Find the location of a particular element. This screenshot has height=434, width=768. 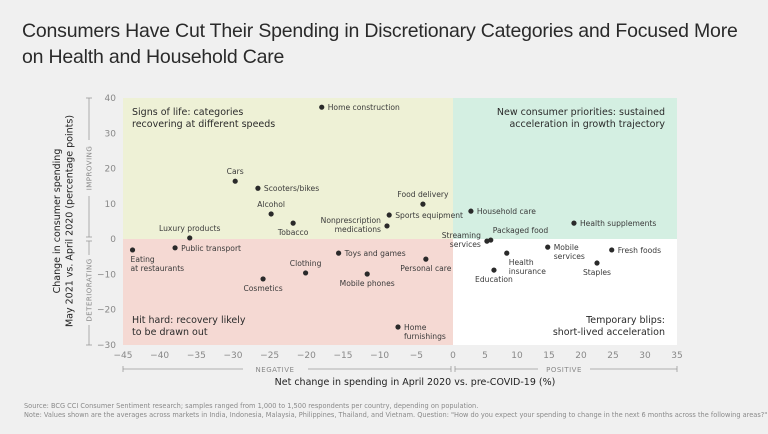

positive-bracket-label: POSITIVE is located at coordinates (564, 370).